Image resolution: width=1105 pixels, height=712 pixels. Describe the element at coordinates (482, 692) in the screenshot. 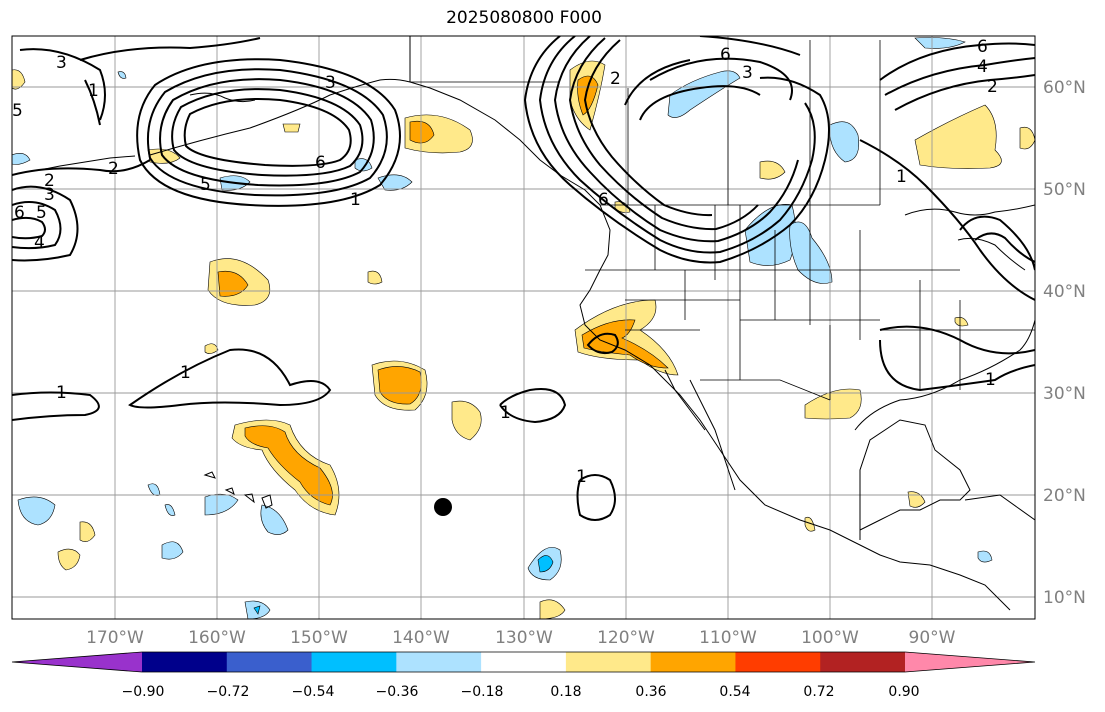

I see `colorbar-tick-label: −0.18` at that location.